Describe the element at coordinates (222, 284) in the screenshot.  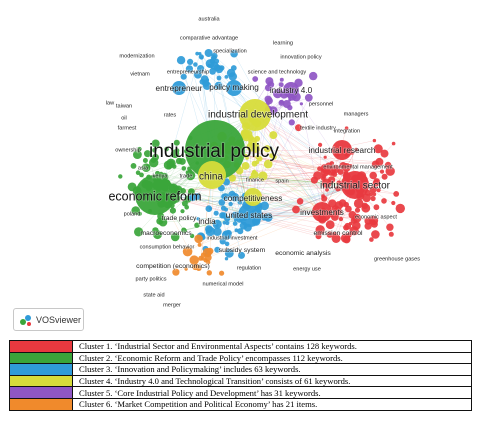
I see `keyword-label: numerical model` at that location.